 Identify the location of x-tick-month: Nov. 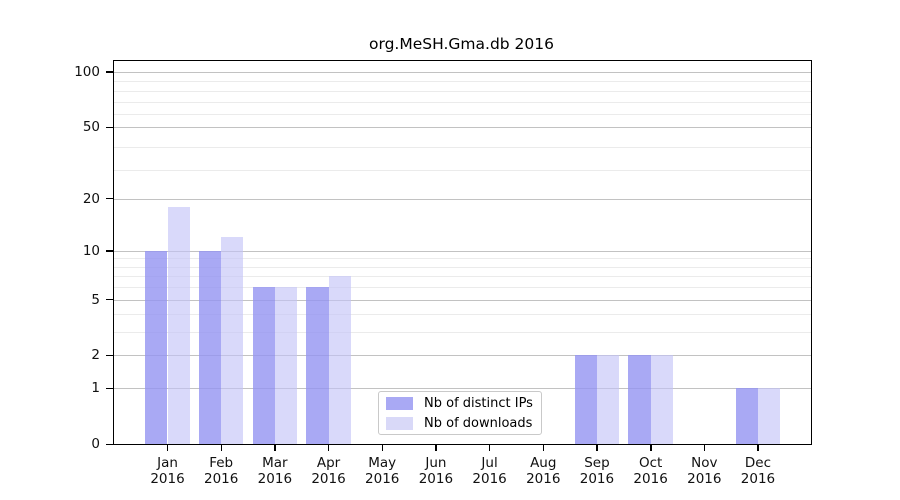
(704, 463).